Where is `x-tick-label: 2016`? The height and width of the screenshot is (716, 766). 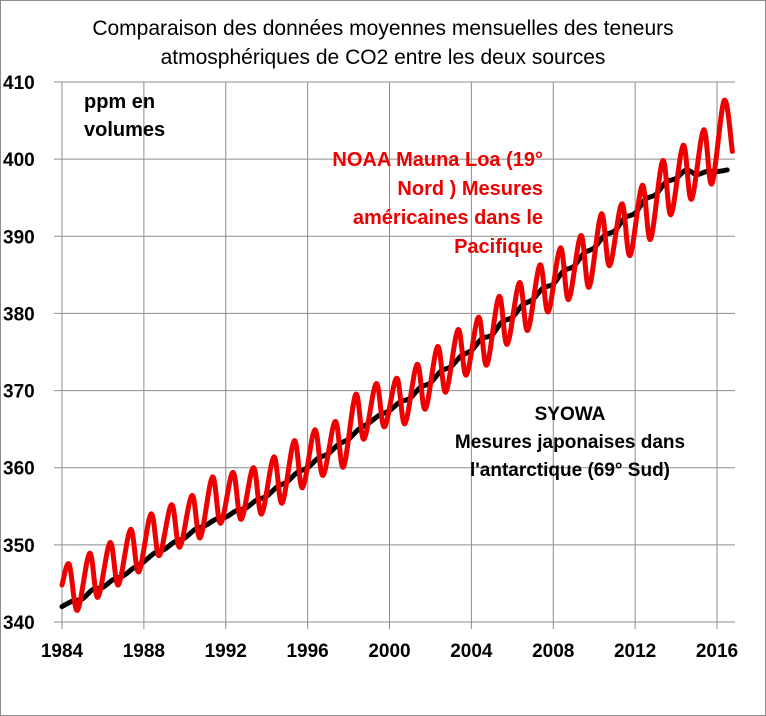 x-tick-label: 2016 is located at coordinates (717, 651).